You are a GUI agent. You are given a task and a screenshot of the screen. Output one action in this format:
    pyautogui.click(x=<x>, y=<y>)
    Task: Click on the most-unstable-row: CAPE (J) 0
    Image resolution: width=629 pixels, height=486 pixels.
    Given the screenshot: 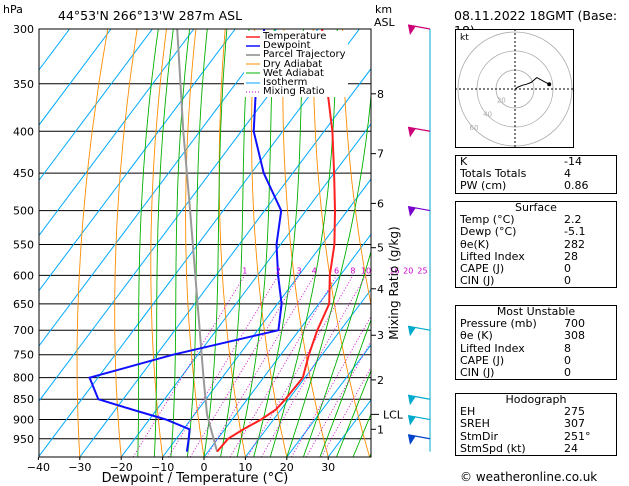 What is the action you would take?
    pyautogui.click(x=536, y=360)
    